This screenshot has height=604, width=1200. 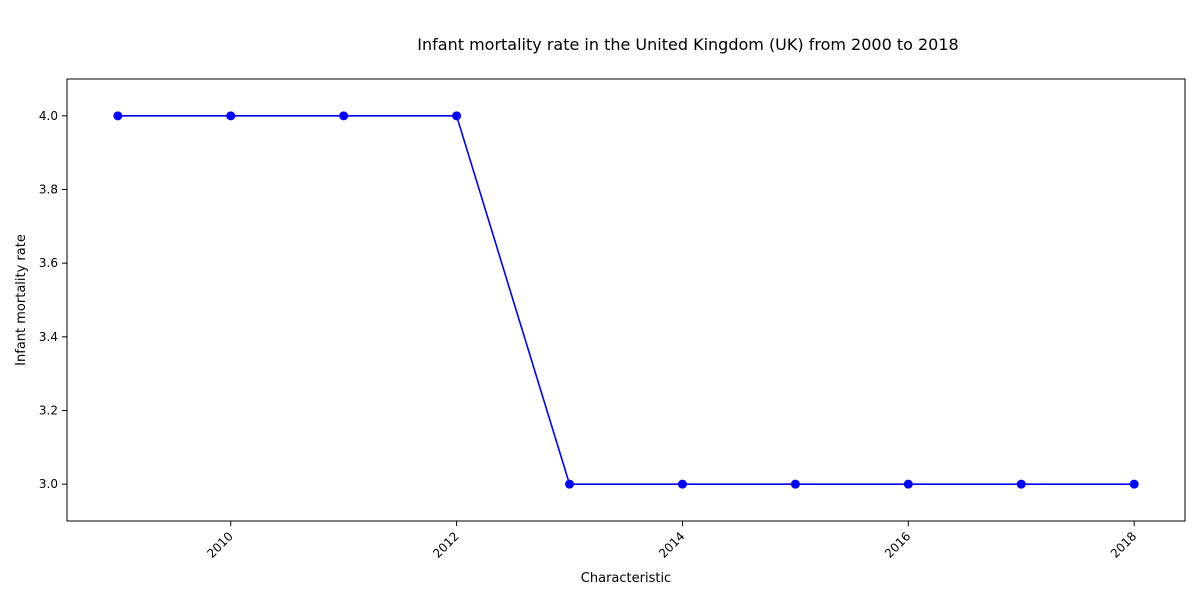 I want to click on y-tick-label: 3.4, so click(x=48, y=337).